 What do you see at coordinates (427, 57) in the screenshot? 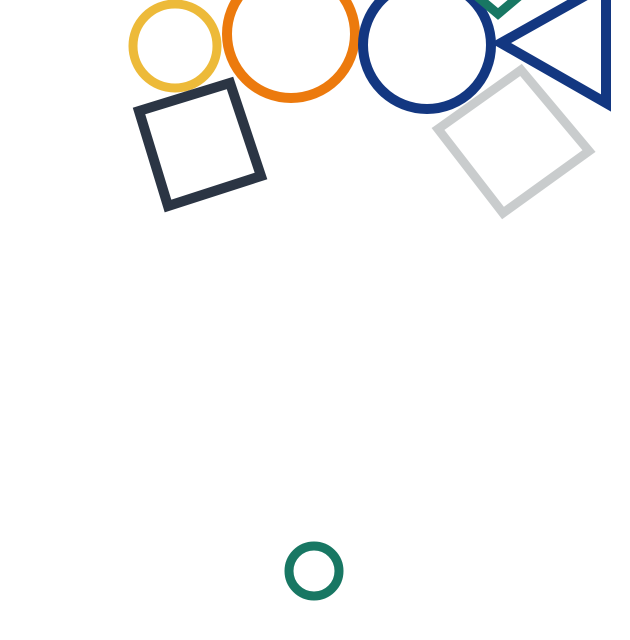
I see `navy-circle` at bounding box center [427, 57].